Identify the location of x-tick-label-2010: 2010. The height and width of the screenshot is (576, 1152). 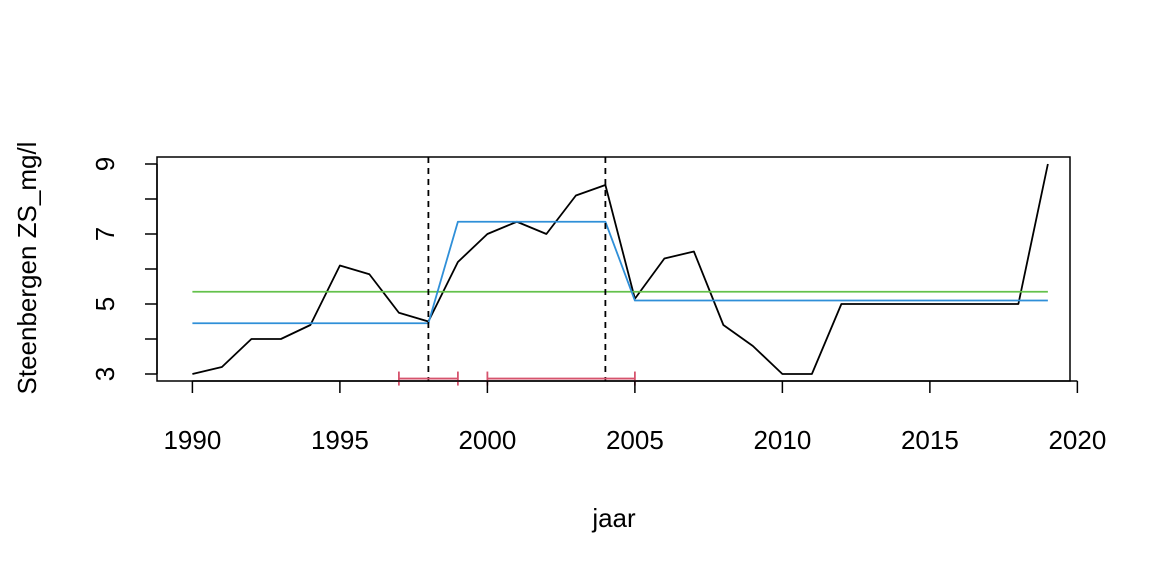
(782, 440).